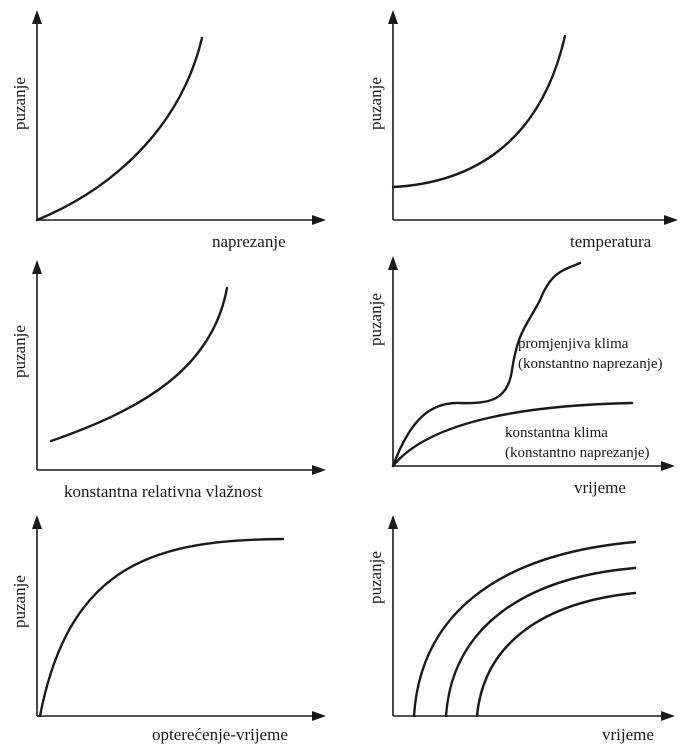 The image size is (694, 744). What do you see at coordinates (577, 453) in the screenshot?
I see `constant-climate-sublabel: (konstantno naprezanje)` at bounding box center [577, 453].